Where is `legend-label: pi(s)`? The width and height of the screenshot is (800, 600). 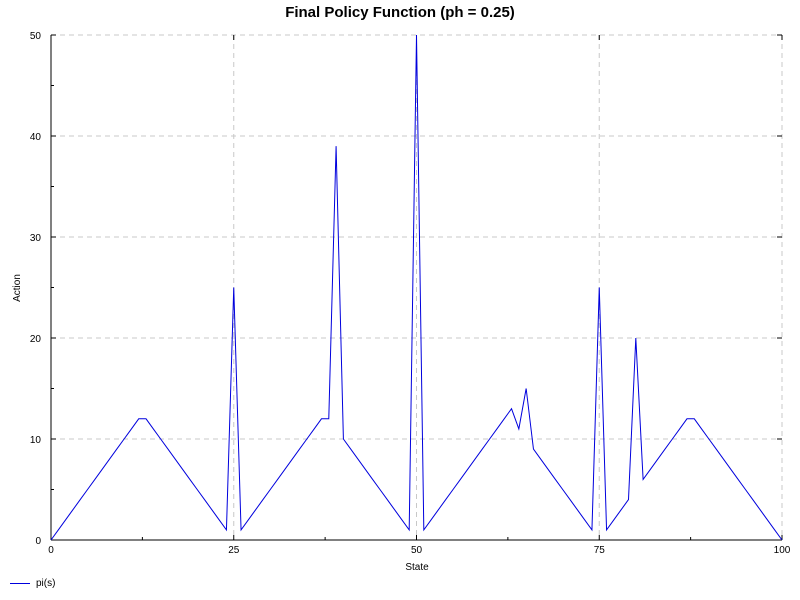 legend-label: pi(s) is located at coordinates (46, 583).